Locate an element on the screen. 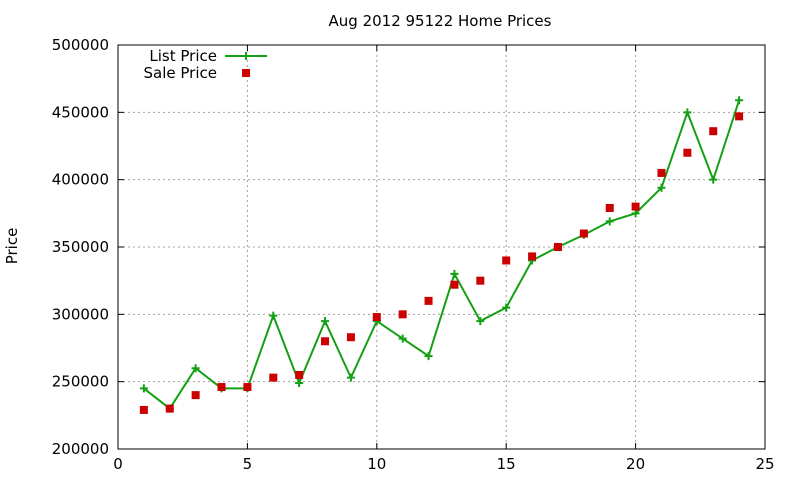 This screenshot has width=800, height=480. y-tick-label: 400000 is located at coordinates (80, 180).